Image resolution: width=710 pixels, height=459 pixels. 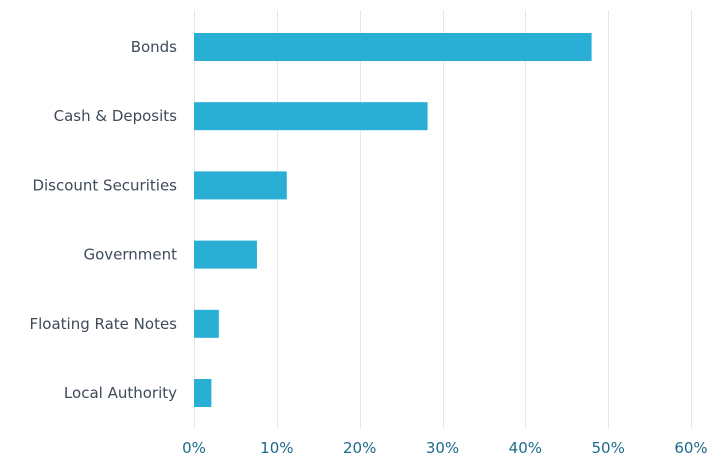 What do you see at coordinates (104, 185) in the screenshot?
I see `category-label: Discount Securities` at bounding box center [104, 185].